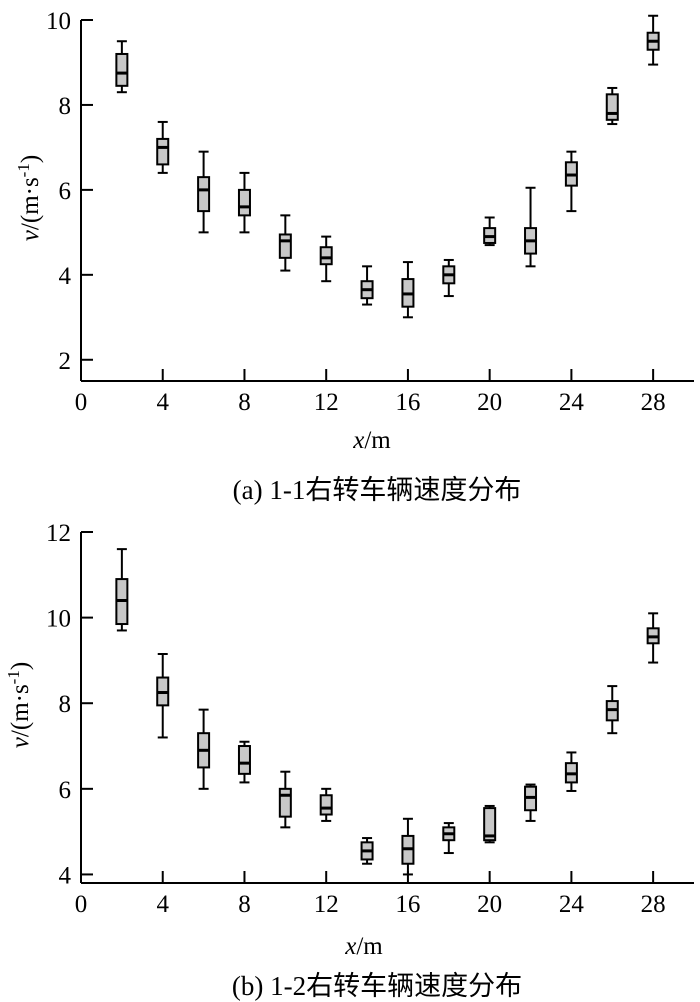 Image resolution: width=700 pixels, height=1002 pixels. Describe the element at coordinates (19, 705) in the screenshot. I see `panel-b-ylabel: v/(m·s-1)` at that location.